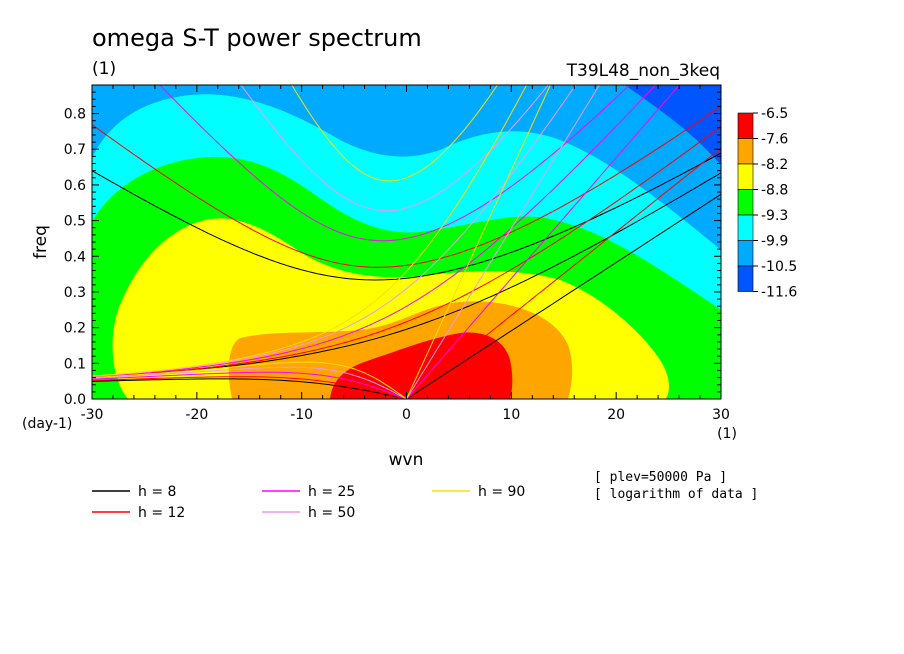 The width and height of the screenshot is (904, 654). What do you see at coordinates (660, 477) in the screenshot?
I see `annotation-plev: [ plev=50000 Pa ]` at bounding box center [660, 477].